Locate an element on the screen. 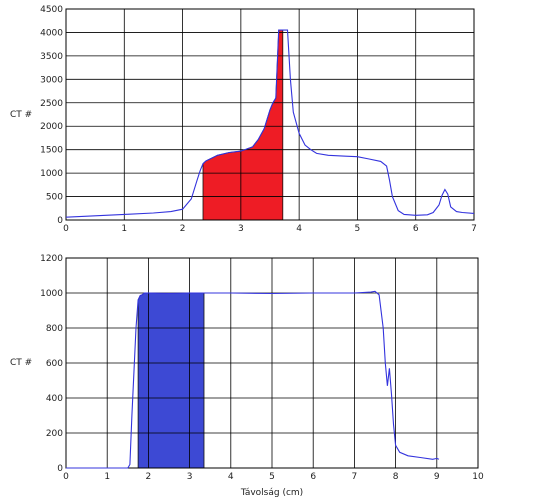 The width and height of the screenshot is (550, 500). top-chart-y-tick-label: 0 is located at coordinates (60, 221).